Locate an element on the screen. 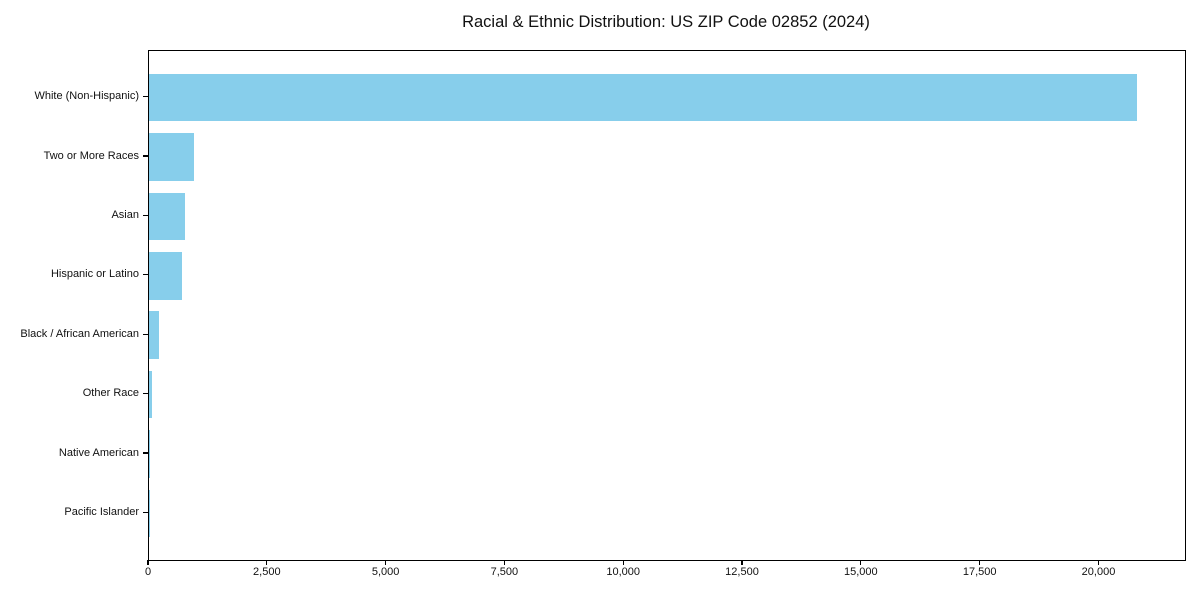 Image resolution: width=1200 pixels, height=600 pixels. x-axis-label: 7,500 is located at coordinates (504, 572).